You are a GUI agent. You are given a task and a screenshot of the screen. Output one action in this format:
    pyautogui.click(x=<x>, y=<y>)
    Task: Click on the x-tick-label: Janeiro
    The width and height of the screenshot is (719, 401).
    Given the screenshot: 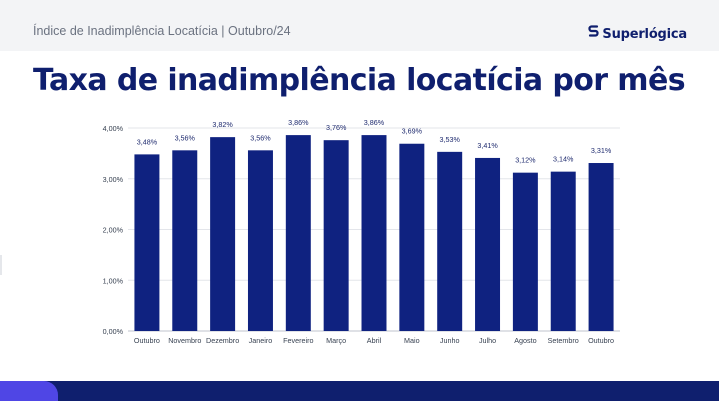 What is the action you would take?
    pyautogui.click(x=261, y=340)
    